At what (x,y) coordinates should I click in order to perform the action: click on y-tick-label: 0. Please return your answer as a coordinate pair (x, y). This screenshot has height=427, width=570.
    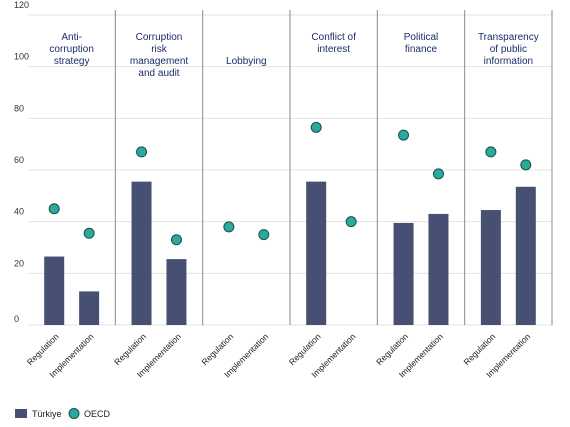
    Looking at the image, I should click on (16, 319).